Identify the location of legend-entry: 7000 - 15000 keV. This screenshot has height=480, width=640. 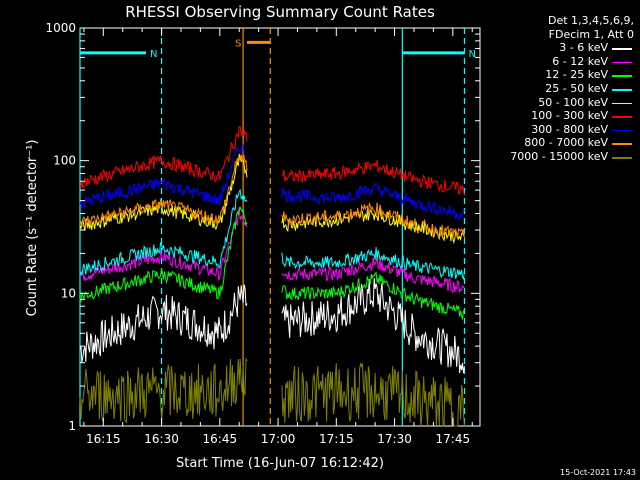
(559, 157).